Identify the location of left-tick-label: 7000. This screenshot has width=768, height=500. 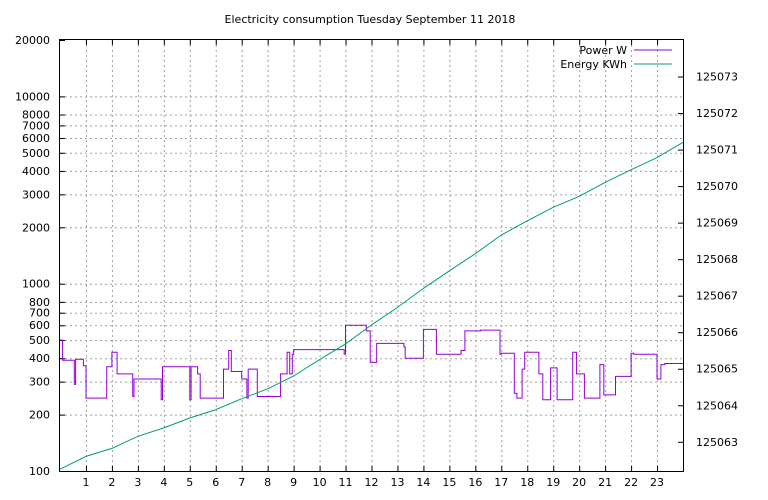
(36, 125).